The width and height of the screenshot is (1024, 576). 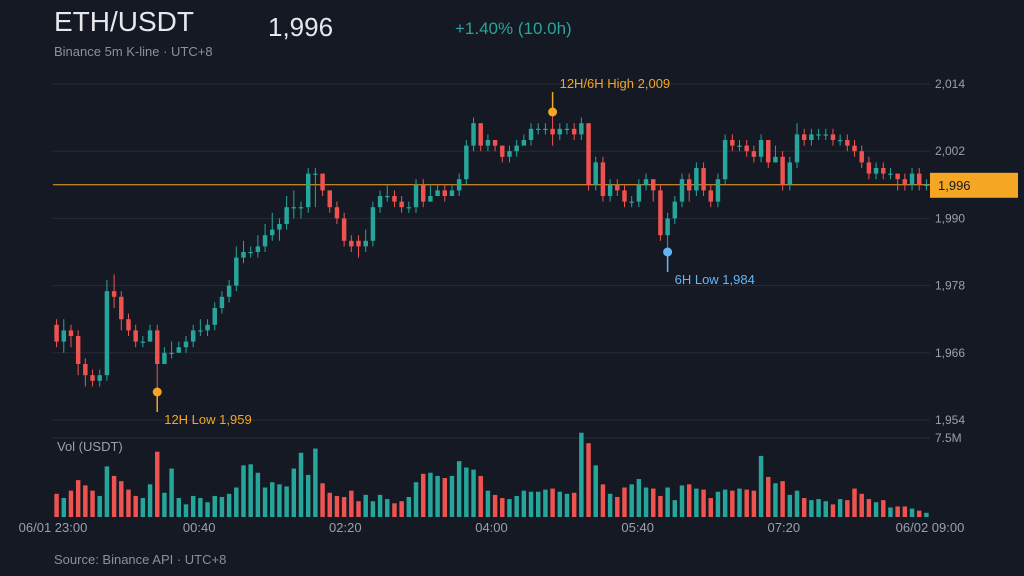 What do you see at coordinates (950, 84) in the screenshot?
I see `y-tick-label: 2,014` at bounding box center [950, 84].